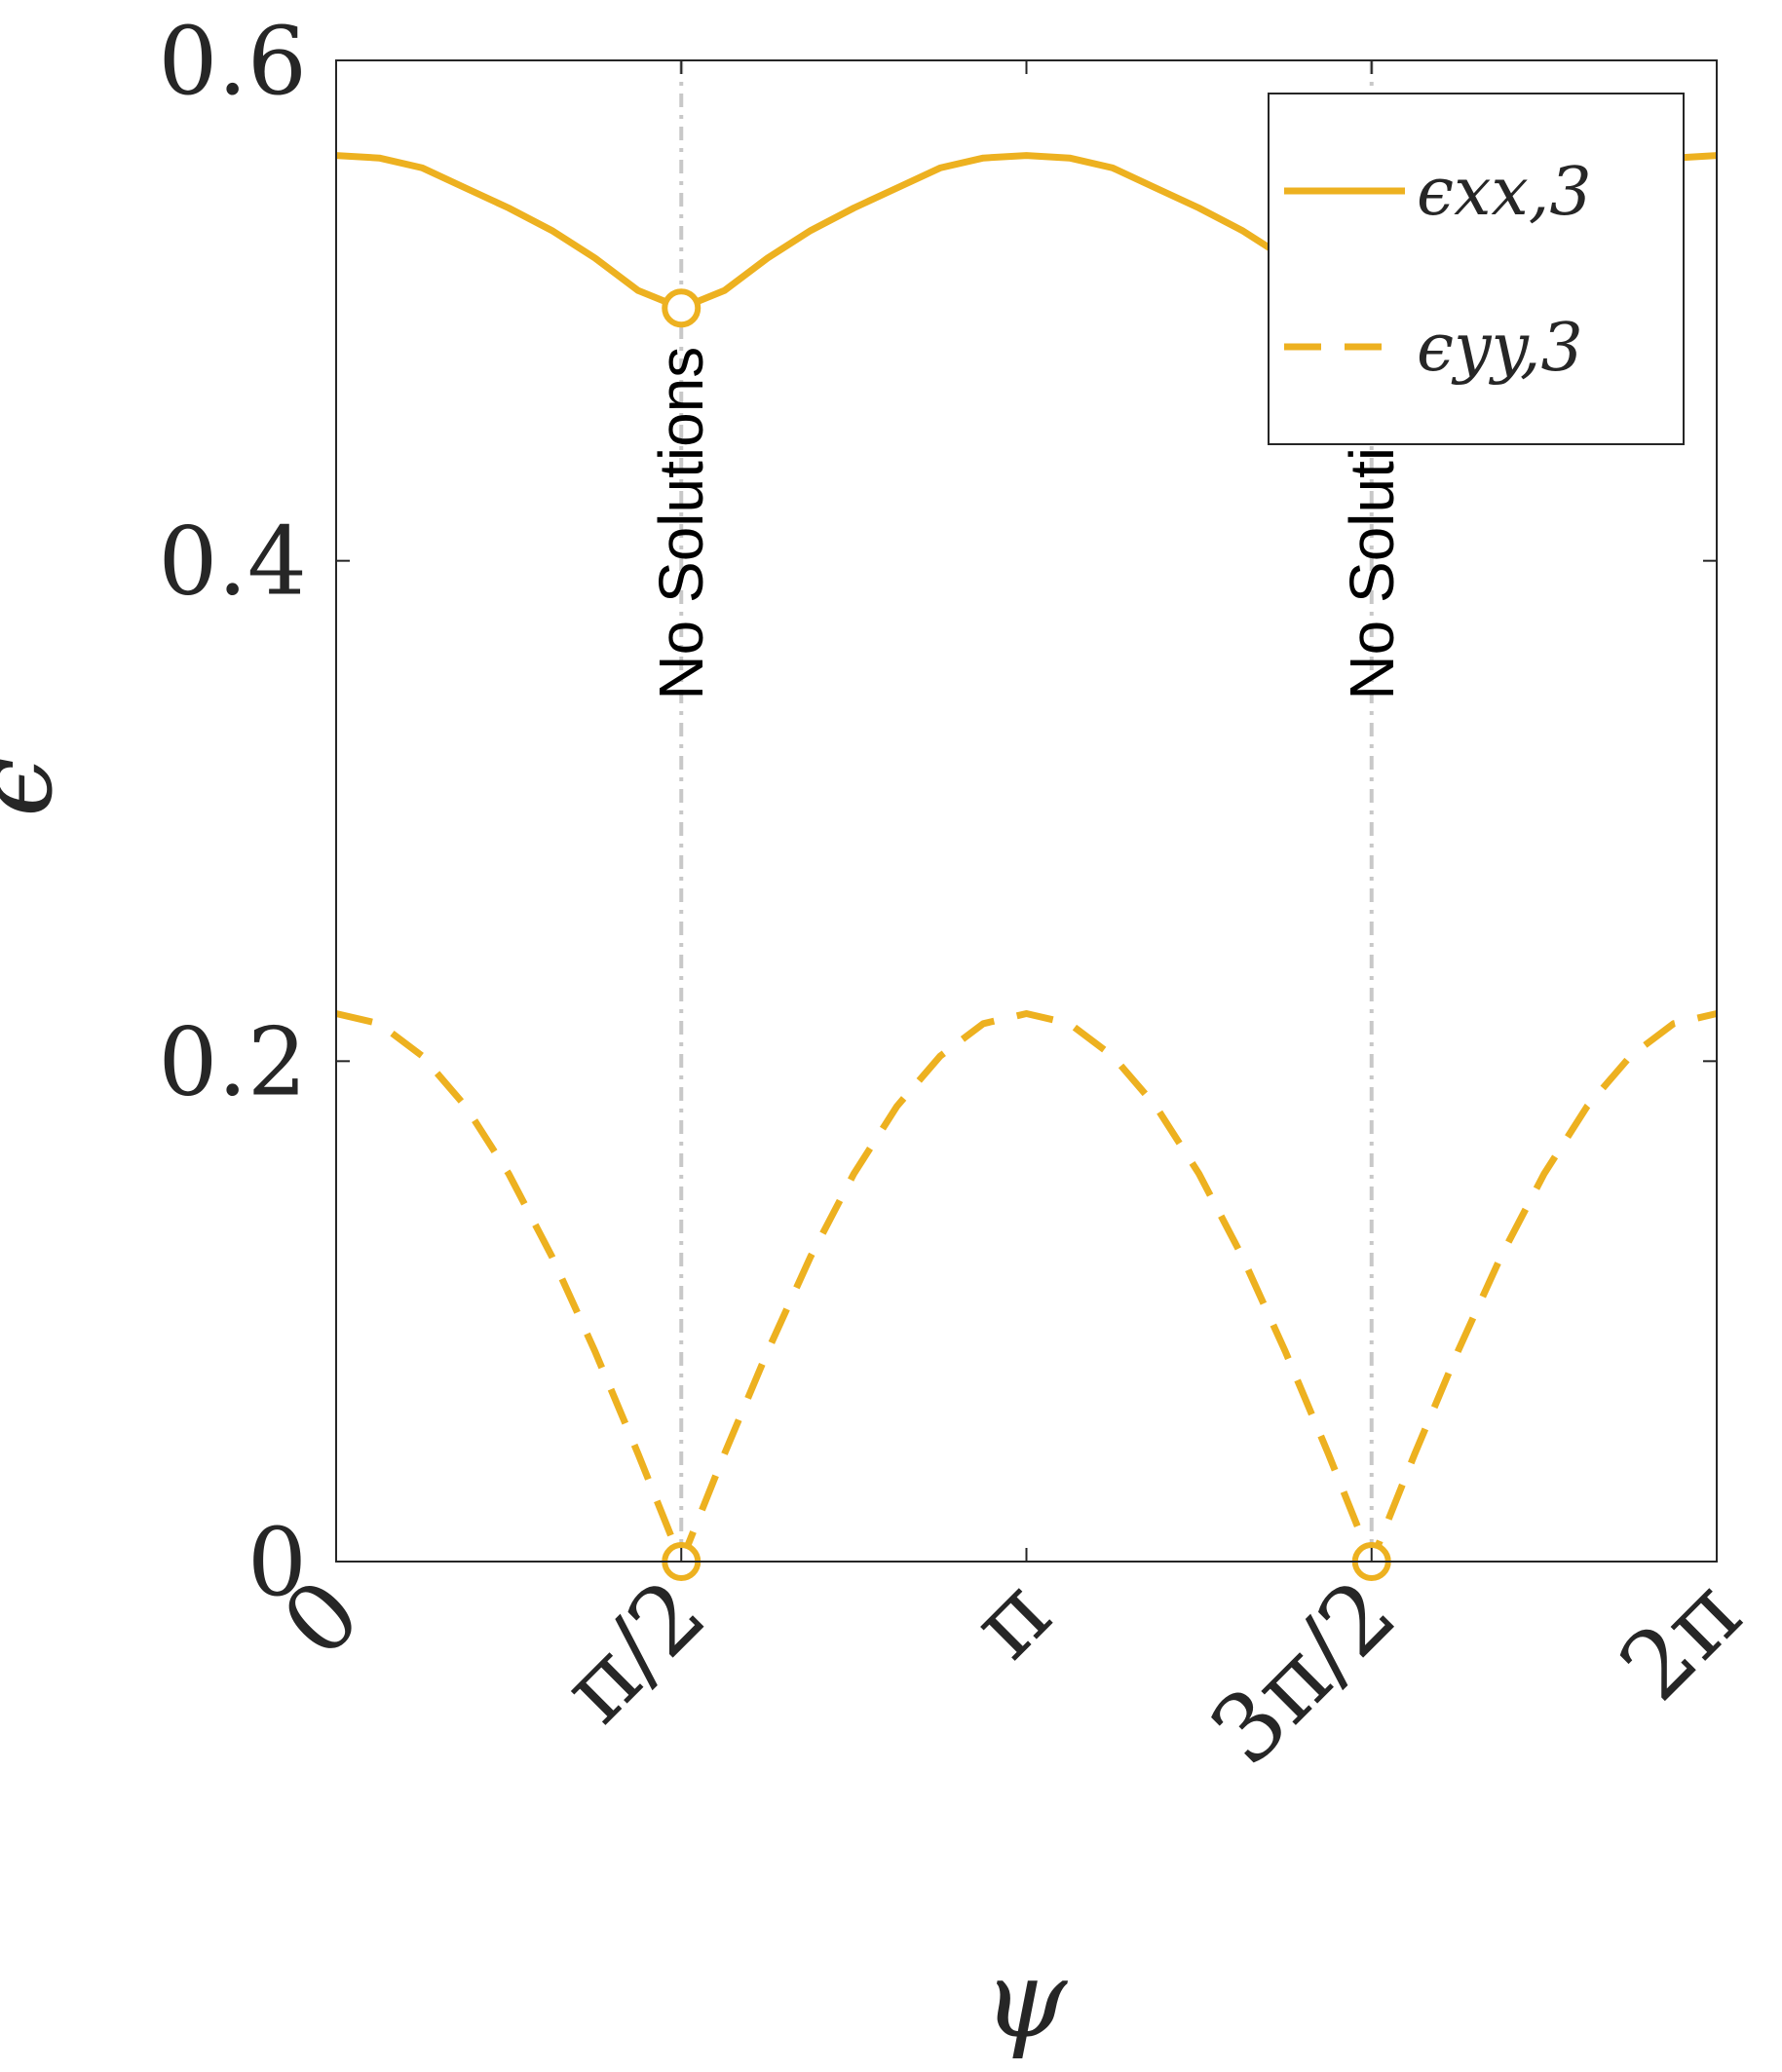 The width and height of the screenshot is (1782, 2072). Describe the element at coordinates (1504, 193) in the screenshot. I see `legend-label-1: ϵxx,3` at that location.